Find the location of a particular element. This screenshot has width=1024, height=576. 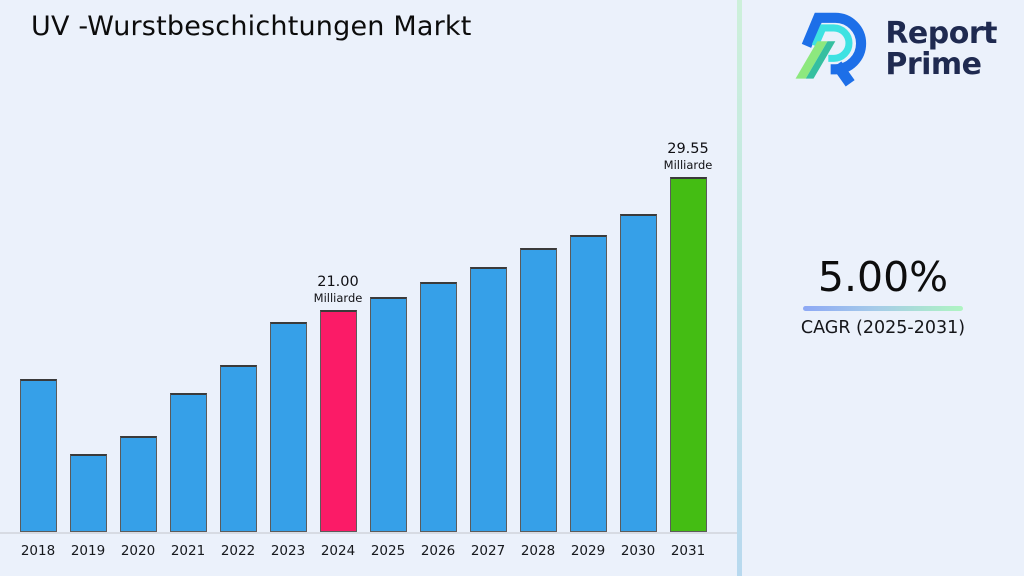

bar-slot-2024: 21.00 Milliarde is located at coordinates (338, 403).